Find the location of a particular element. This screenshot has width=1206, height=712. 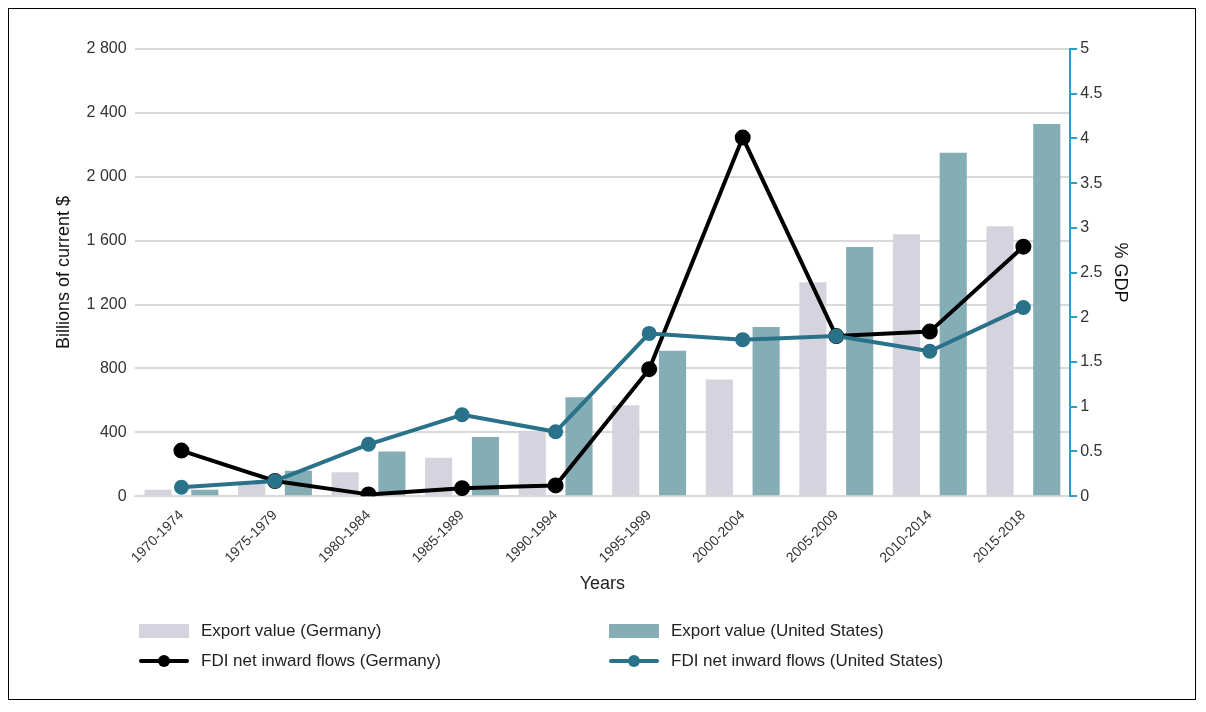

y2-axis-title: % GDP is located at coordinates (1121, 272).